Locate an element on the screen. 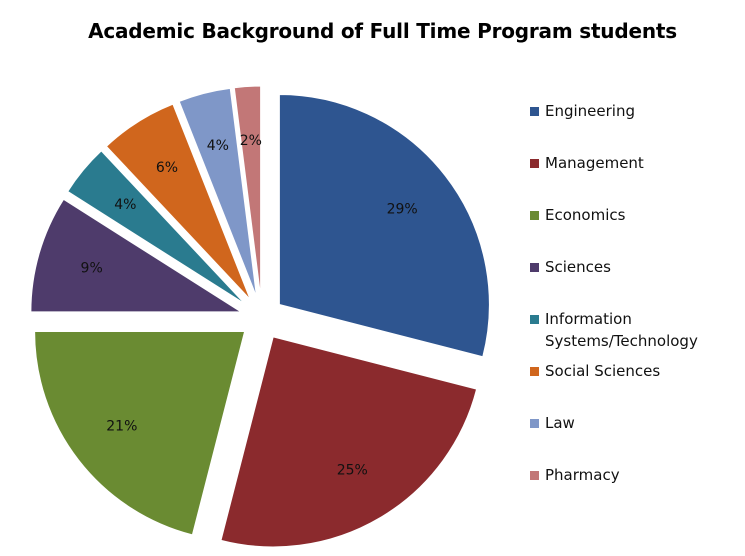 The width and height of the screenshot is (745, 556). legend-label: Sciences is located at coordinates (578, 267).